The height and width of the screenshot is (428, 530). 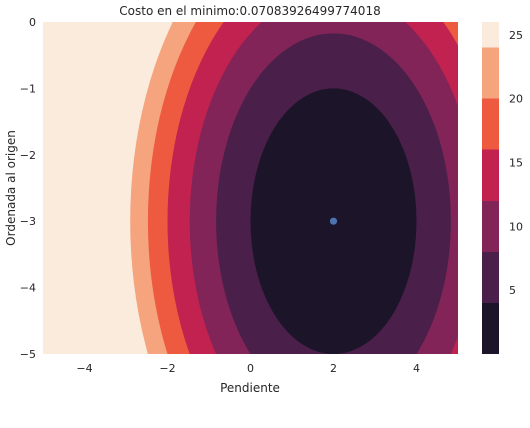 I want to click on x-tick-label: 4, so click(x=416, y=368).